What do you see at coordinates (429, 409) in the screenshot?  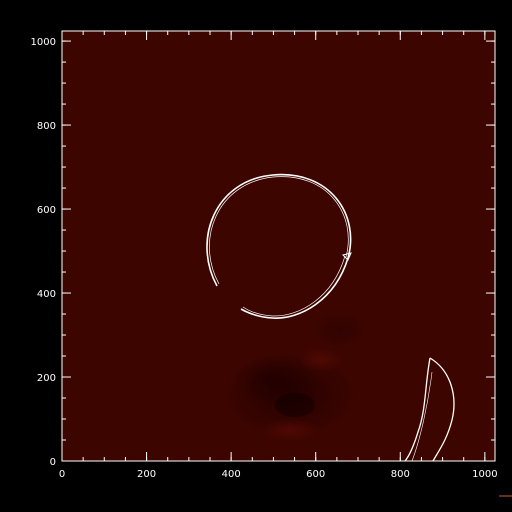 I see `right-contour` at bounding box center [429, 409].